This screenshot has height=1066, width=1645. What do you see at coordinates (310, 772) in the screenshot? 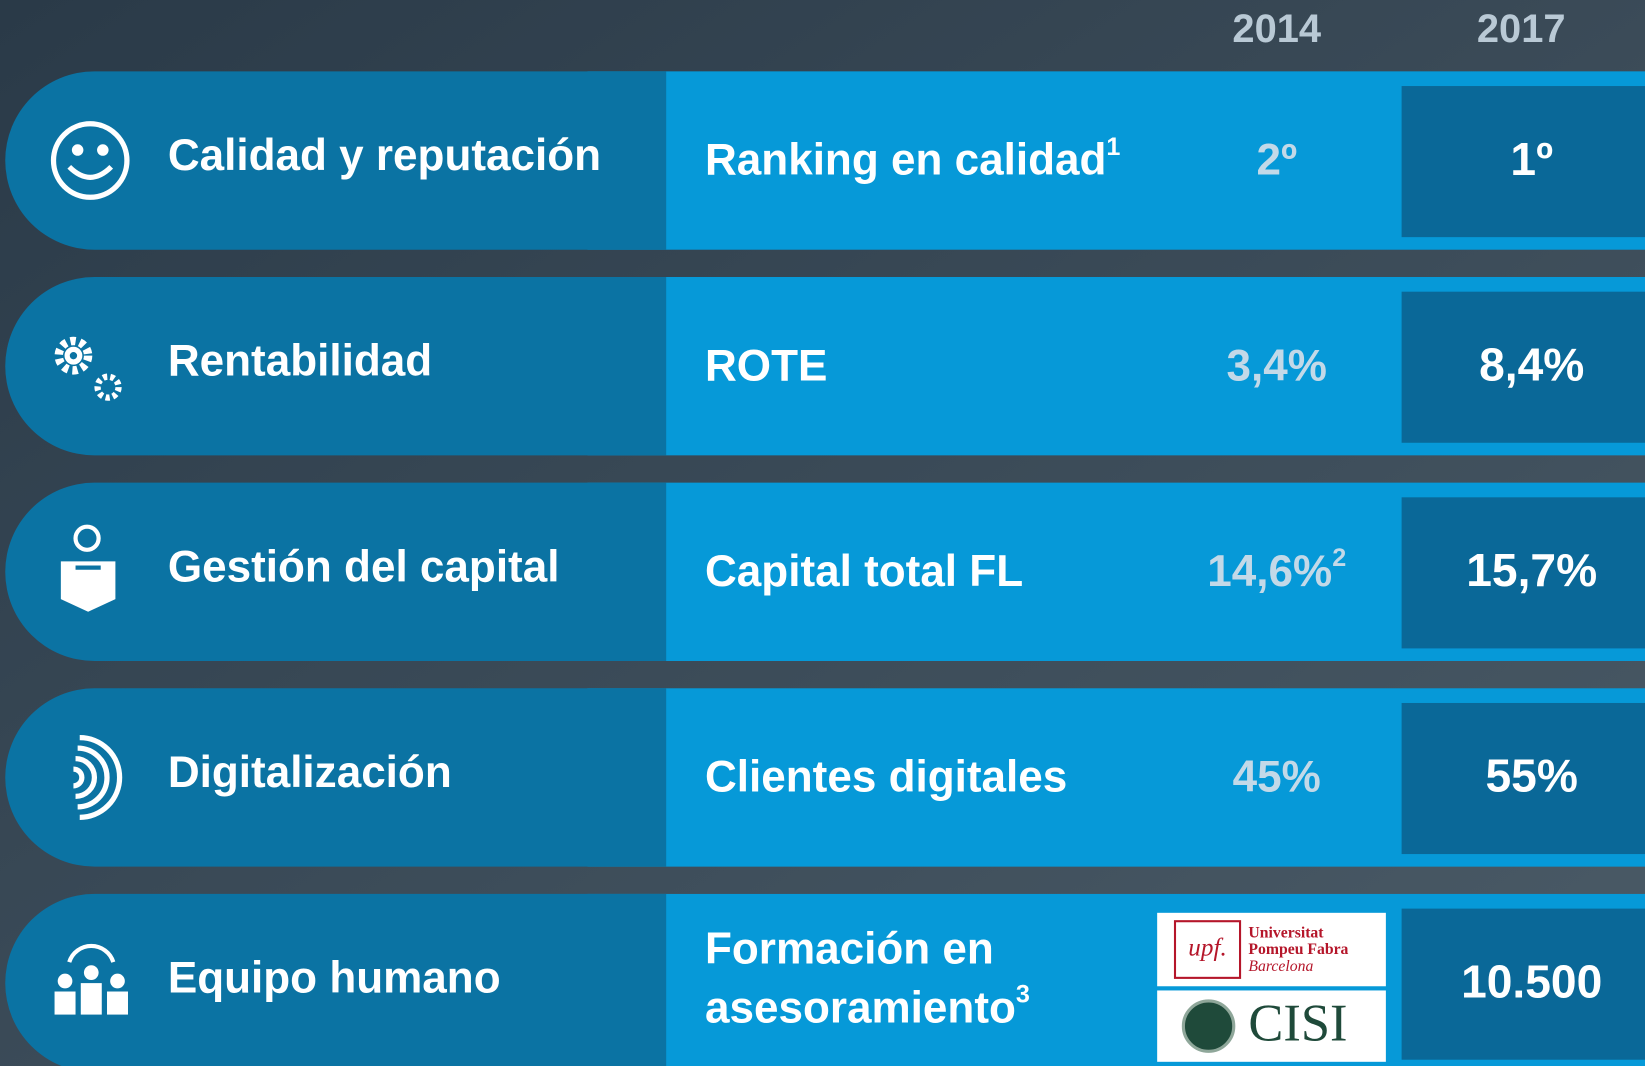
I see `category-label: Digitalización` at bounding box center [310, 772].